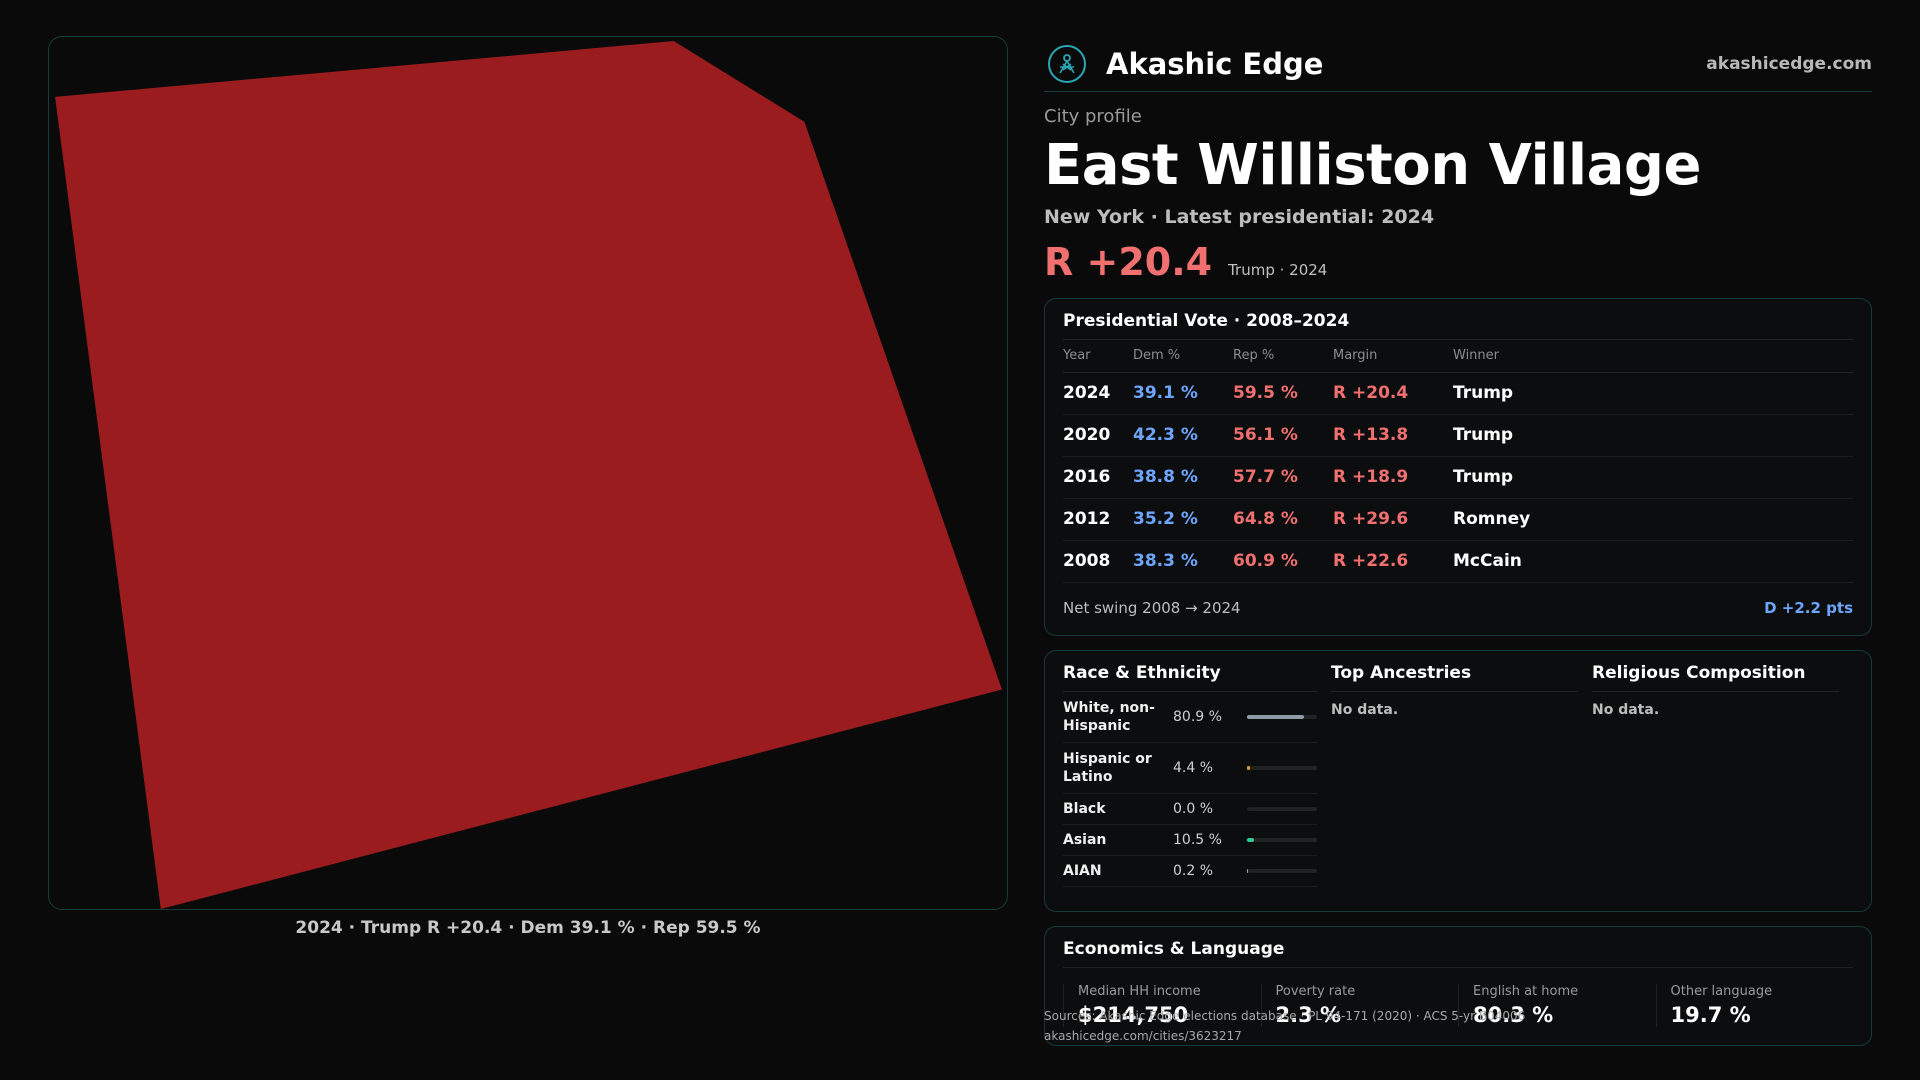 The height and width of the screenshot is (1080, 1920). What do you see at coordinates (1393, 435) in the screenshot?
I see `cell-margin: R +13.8` at bounding box center [1393, 435].